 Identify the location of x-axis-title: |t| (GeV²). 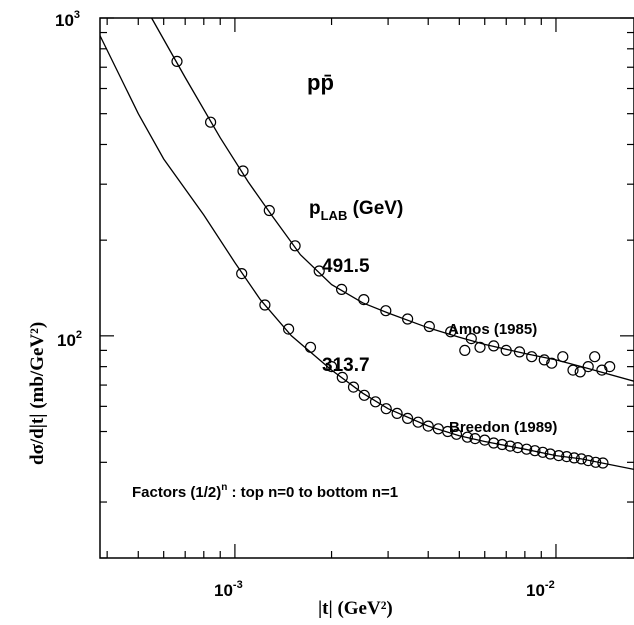
(355, 608).